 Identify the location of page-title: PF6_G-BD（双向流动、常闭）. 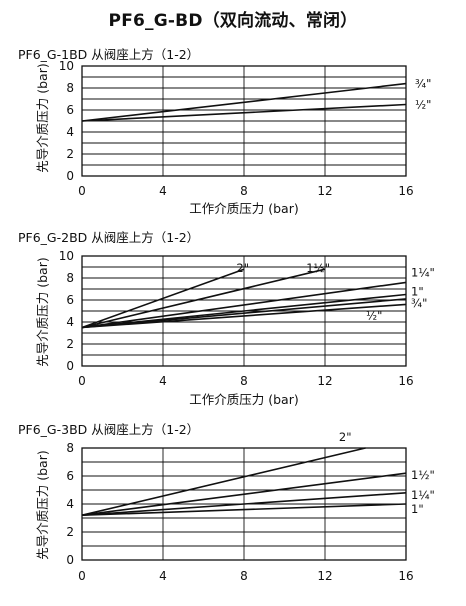
(233, 21).